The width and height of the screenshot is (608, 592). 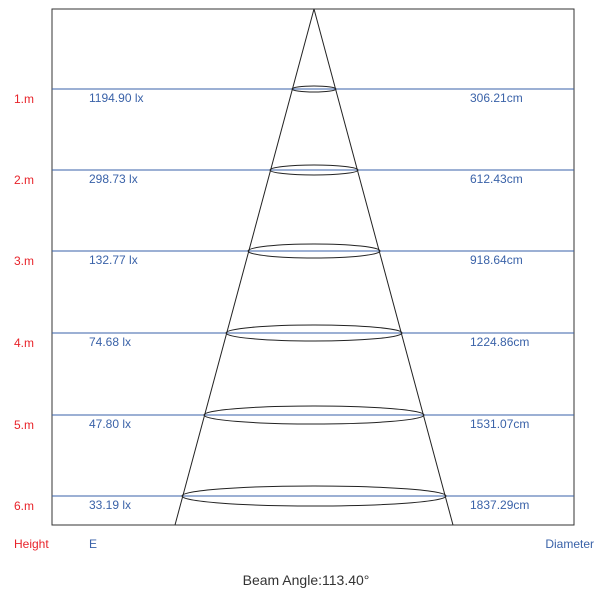 I want to click on diameter-value: 612.43cm, so click(x=496, y=179).